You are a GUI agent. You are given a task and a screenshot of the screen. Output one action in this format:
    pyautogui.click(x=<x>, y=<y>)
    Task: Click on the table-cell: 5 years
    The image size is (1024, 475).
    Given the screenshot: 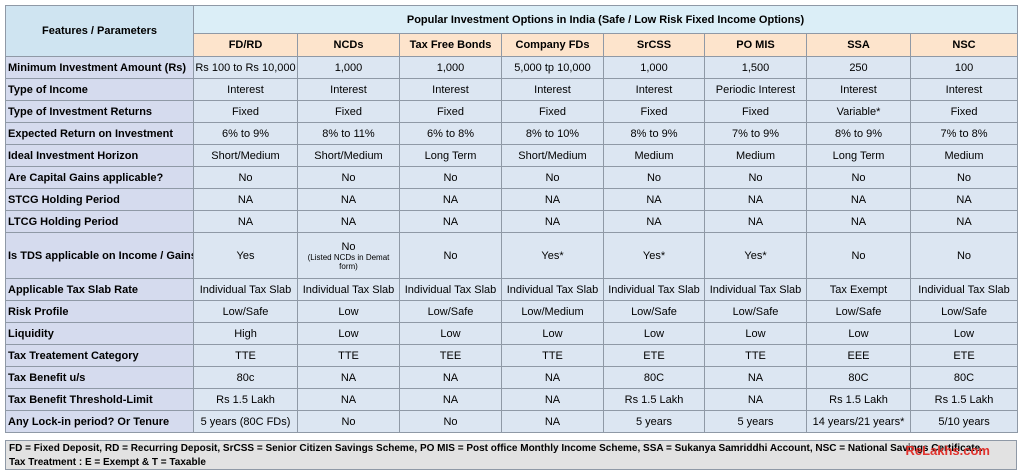 What is the action you would take?
    pyautogui.click(x=755, y=421)
    